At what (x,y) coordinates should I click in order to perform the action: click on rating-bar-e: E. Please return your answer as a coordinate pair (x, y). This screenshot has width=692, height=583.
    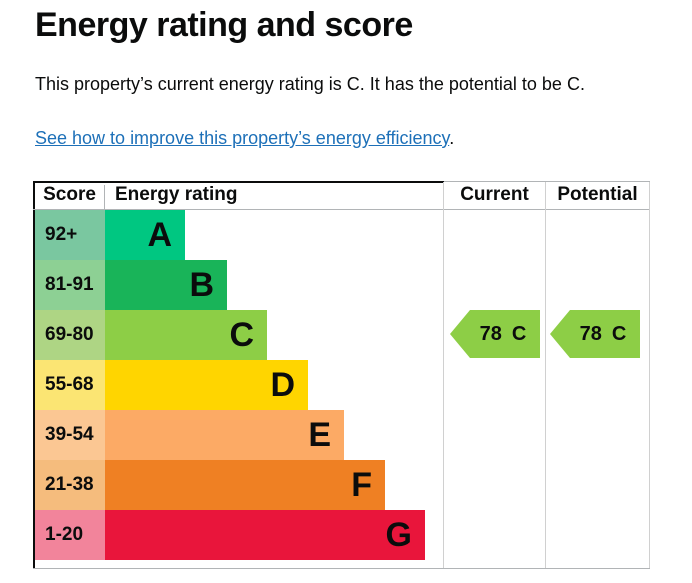
    Looking at the image, I should click on (224, 435).